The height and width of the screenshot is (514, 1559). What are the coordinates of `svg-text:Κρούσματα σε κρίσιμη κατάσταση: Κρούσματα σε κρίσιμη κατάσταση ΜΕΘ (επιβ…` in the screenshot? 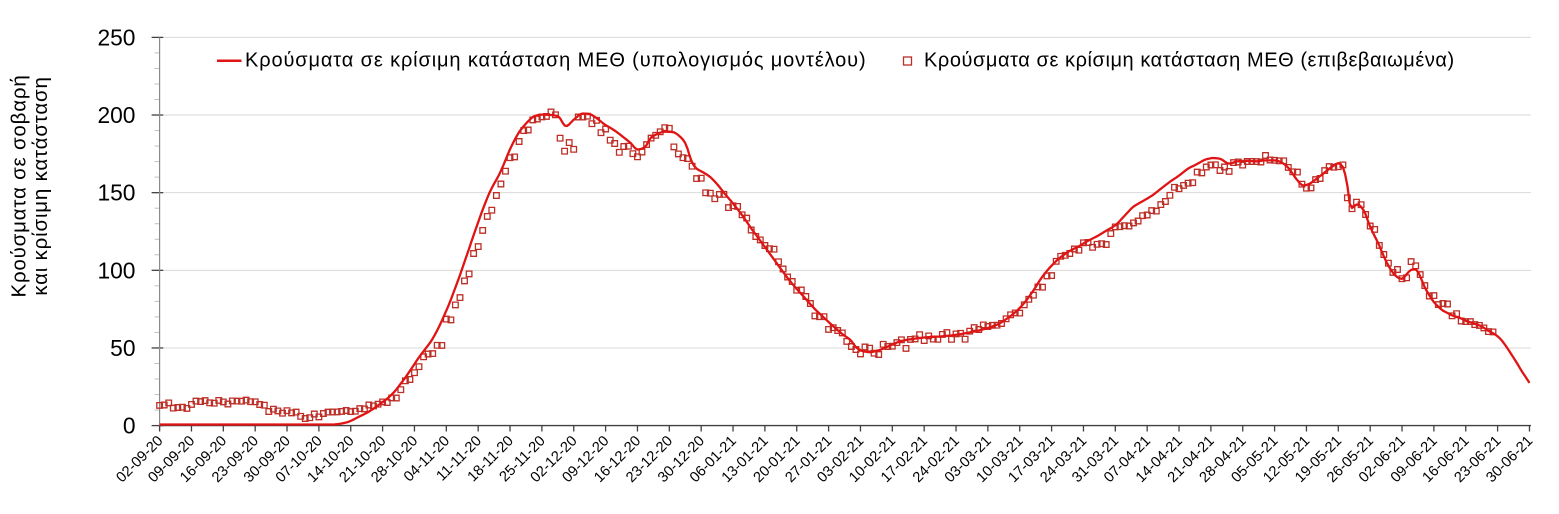 It's located at (1189, 61).